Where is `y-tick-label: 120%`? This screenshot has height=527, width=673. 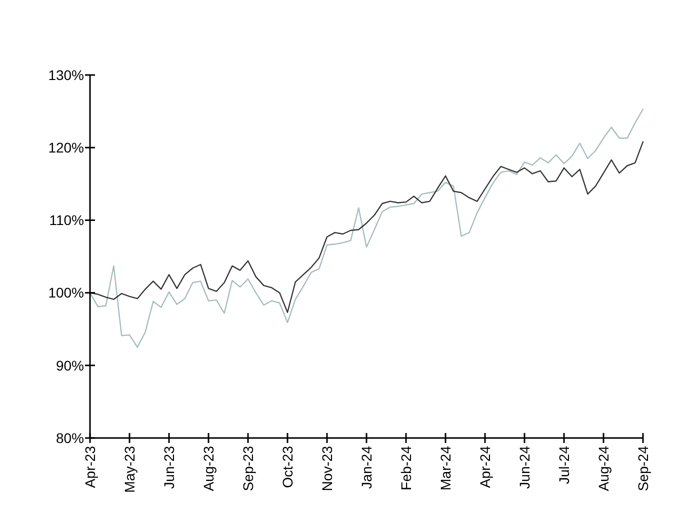 y-tick-label: 120% is located at coordinates (66, 148).